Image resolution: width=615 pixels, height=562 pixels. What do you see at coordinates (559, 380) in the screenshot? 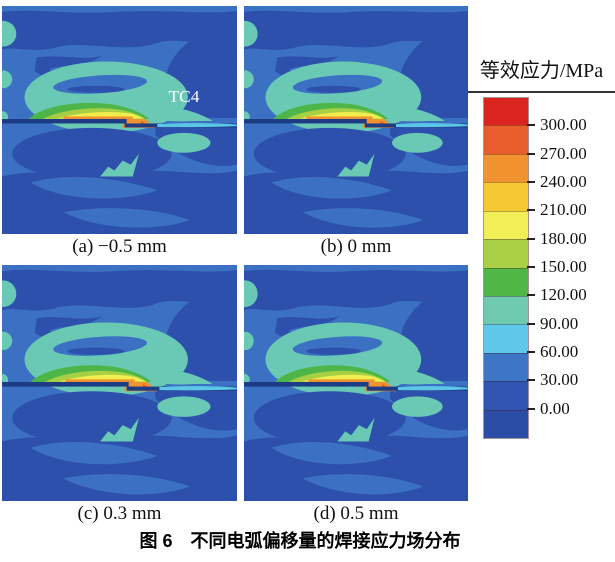
I see `legend-tick-label: 30.00` at bounding box center [559, 380].